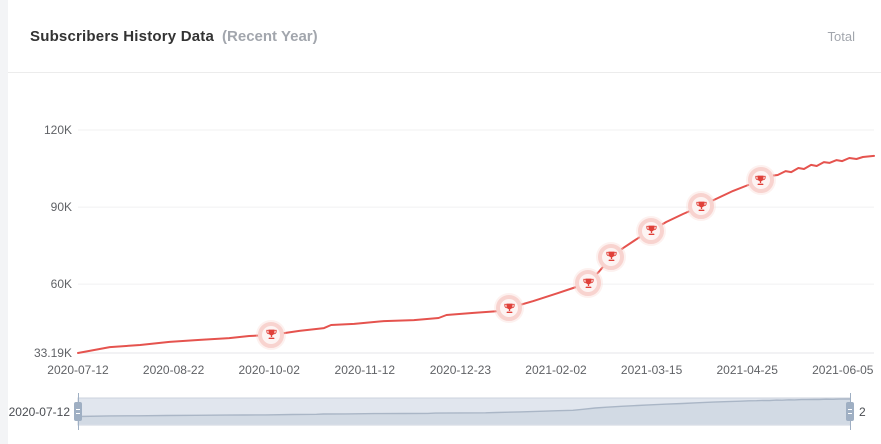 Image resolution: width=881 pixels, height=444 pixels. What do you see at coordinates (39, 412) in the screenshot?
I see `datazoom-start-label: 2020-07-12` at bounding box center [39, 412].